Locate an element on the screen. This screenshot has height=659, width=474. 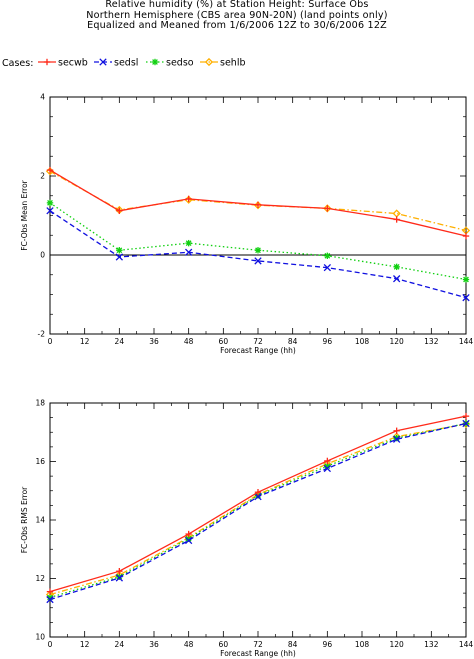
legend-marker-sedsl is located at coordinates (103, 62).